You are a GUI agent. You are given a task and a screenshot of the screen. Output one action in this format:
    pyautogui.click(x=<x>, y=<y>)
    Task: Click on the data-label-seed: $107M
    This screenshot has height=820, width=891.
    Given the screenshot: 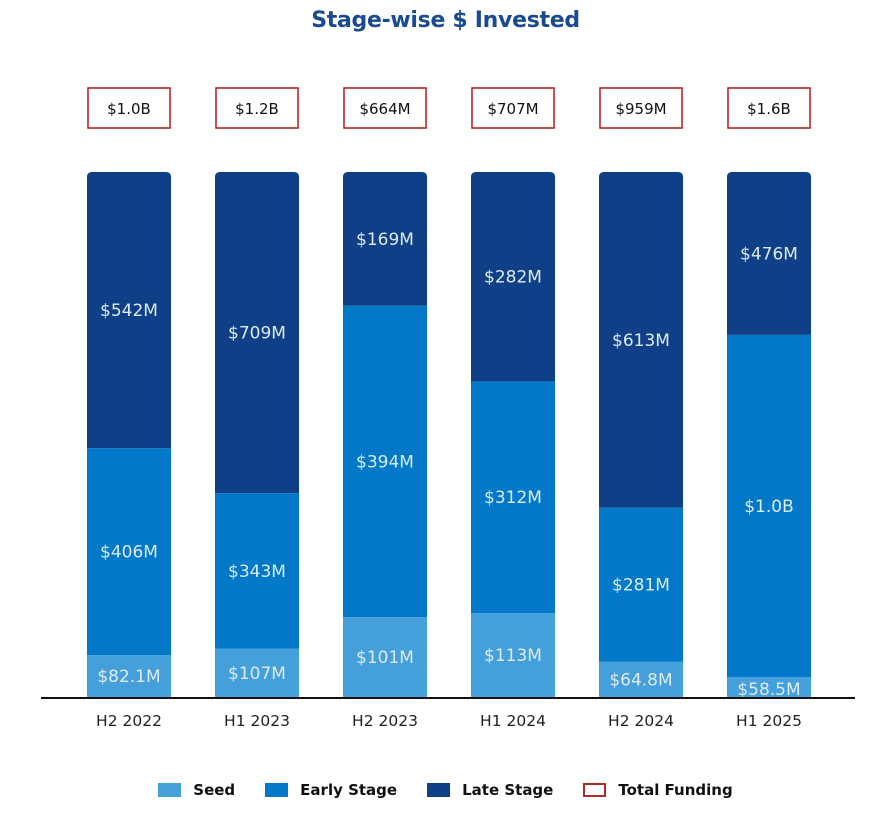 What is the action you would take?
    pyautogui.click(x=257, y=674)
    